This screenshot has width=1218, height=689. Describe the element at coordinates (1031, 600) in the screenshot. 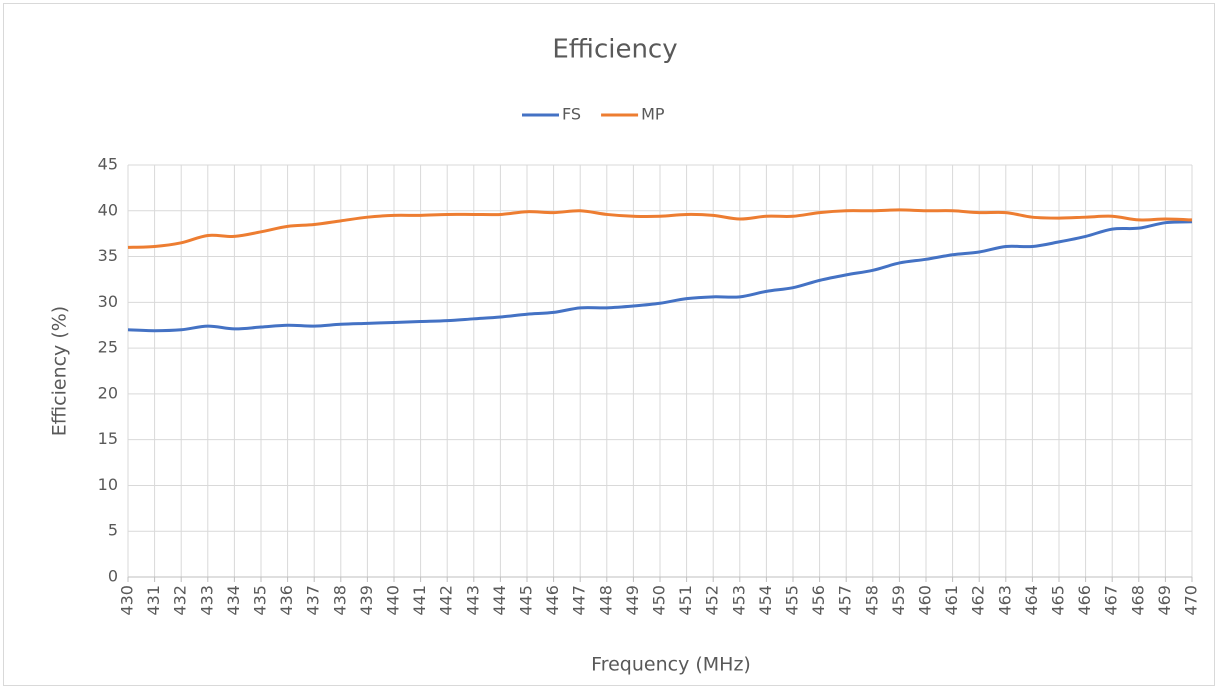

I see `x-tick-label: 464` at that location.